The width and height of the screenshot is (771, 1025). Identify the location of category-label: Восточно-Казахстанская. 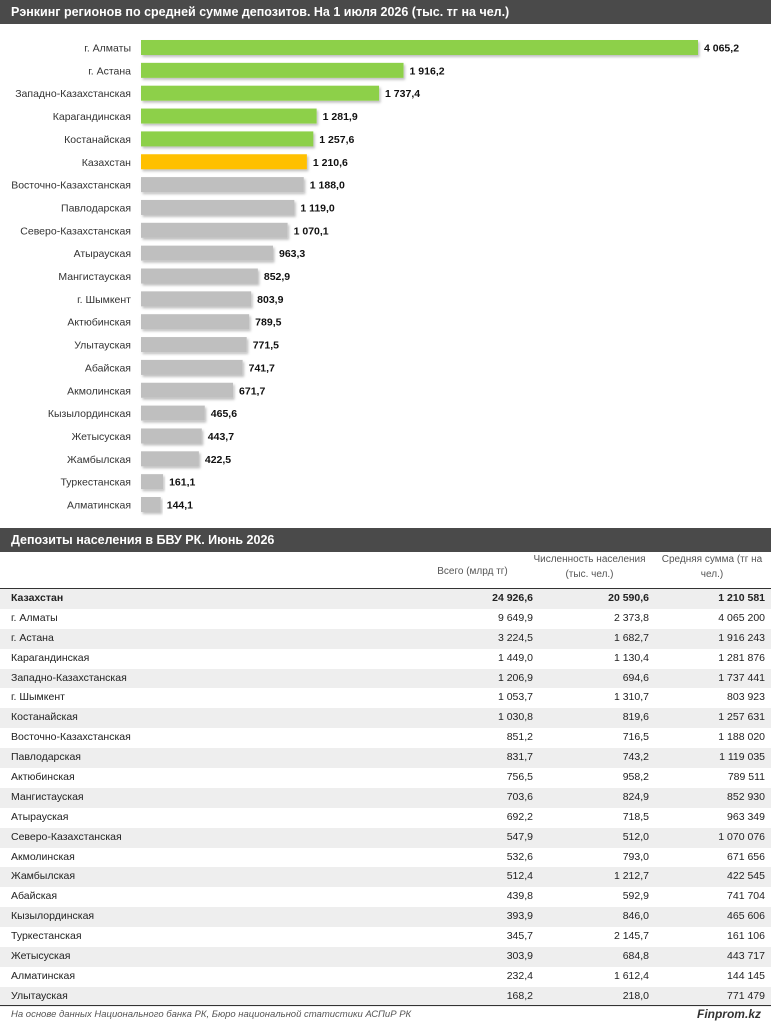
(71, 186).